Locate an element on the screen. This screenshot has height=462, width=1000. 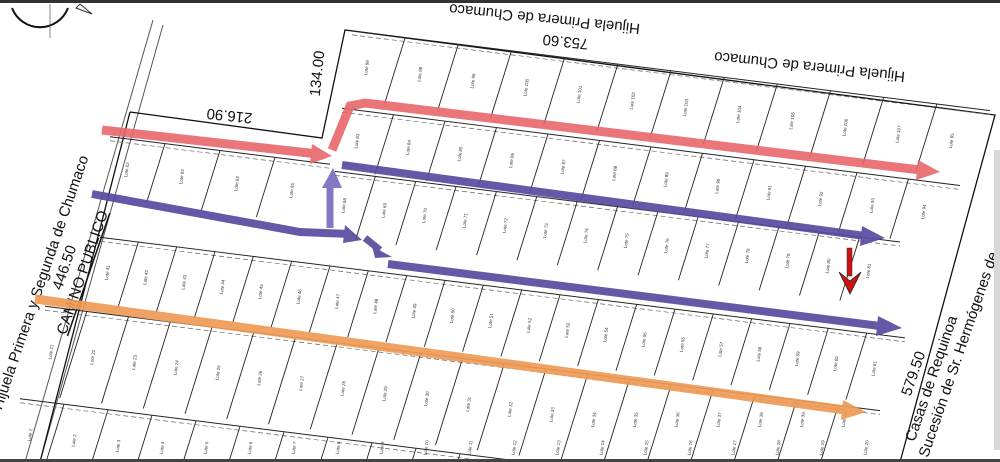
lot-label: Lote 75 is located at coordinates (626, 241).